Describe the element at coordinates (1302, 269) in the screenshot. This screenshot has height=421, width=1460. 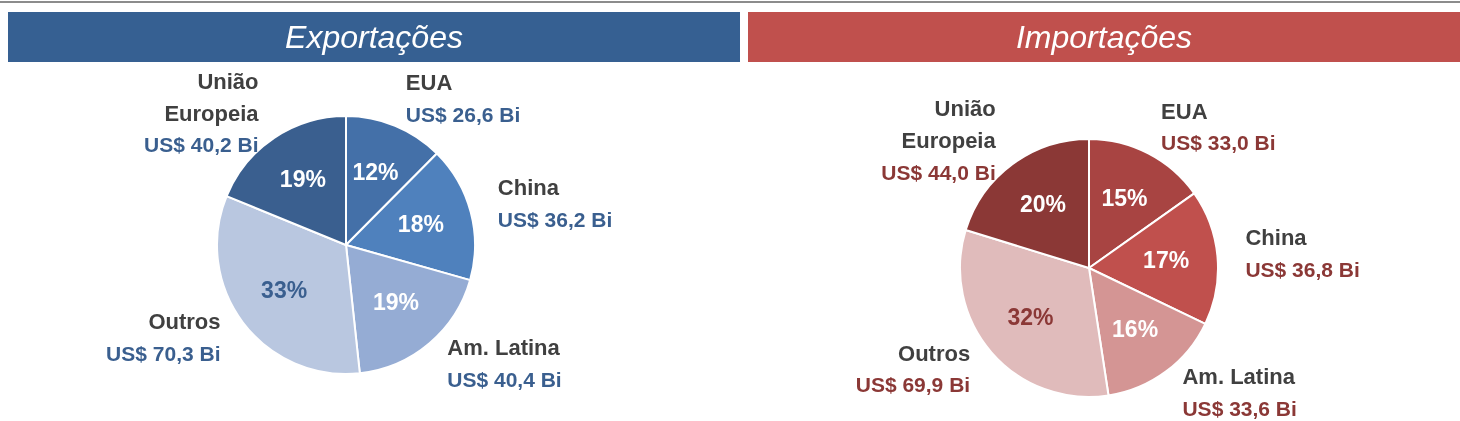
I see `data-label: US$ 36,8 Bi` at that location.